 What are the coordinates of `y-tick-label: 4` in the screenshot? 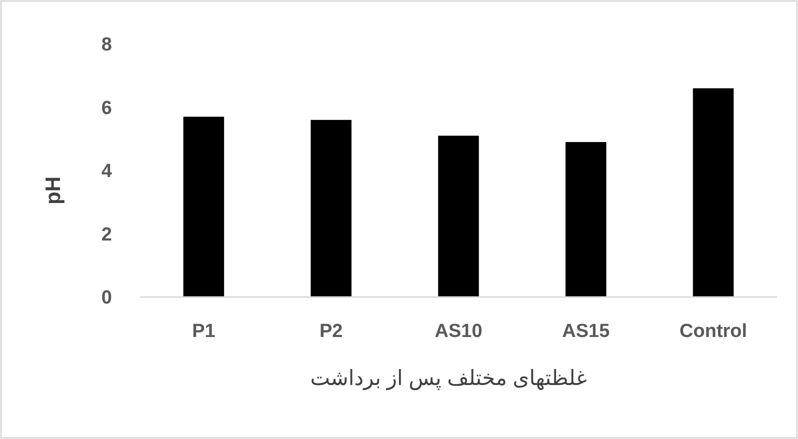 It's located at (106, 171).